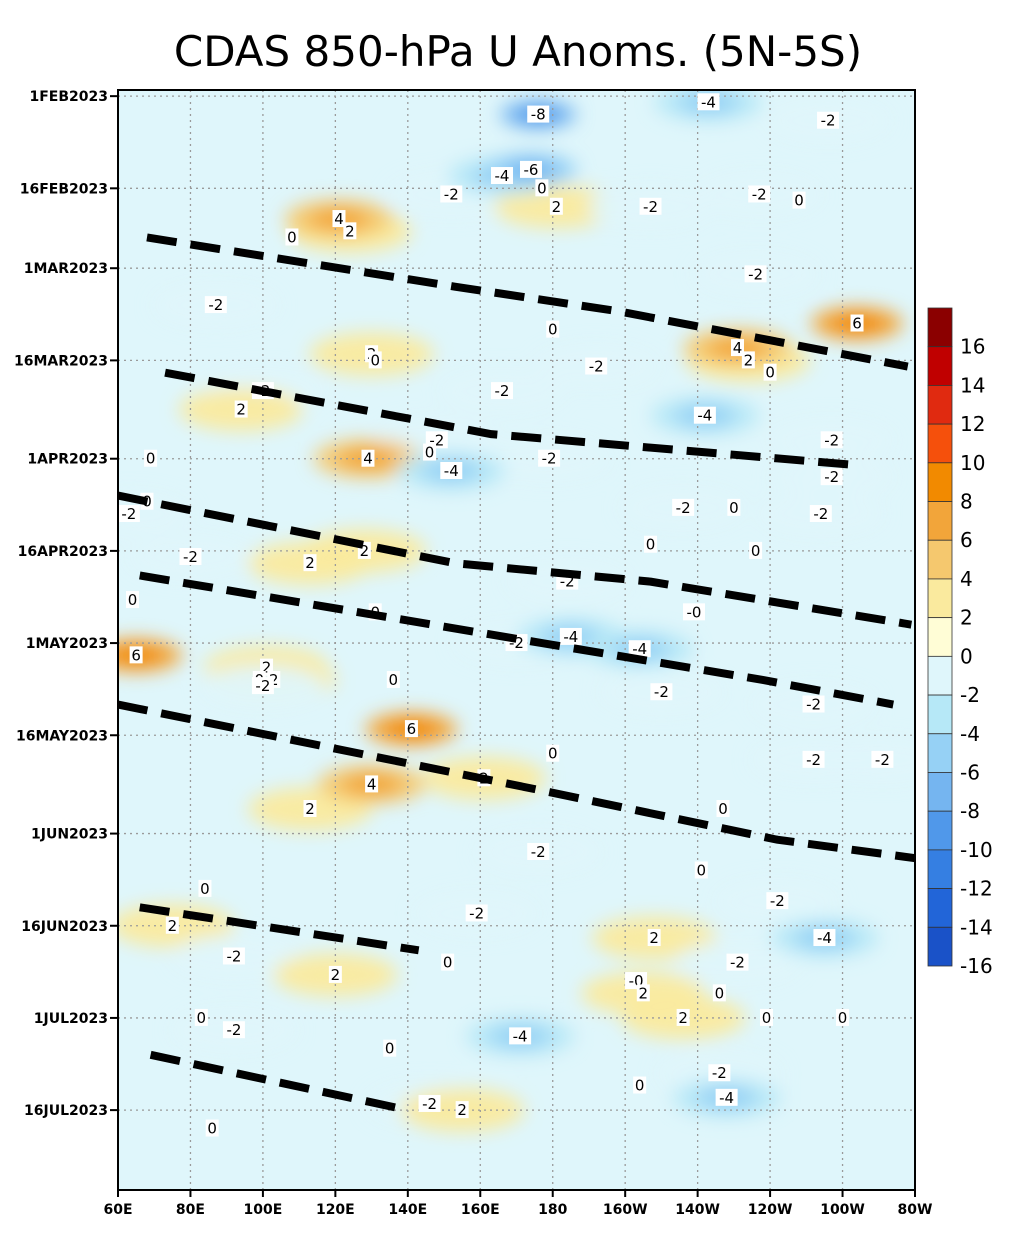 This screenshot has width=1036, height=1256. Describe the element at coordinates (972, 463) in the screenshot. I see `colorbar-label: 10` at that location.